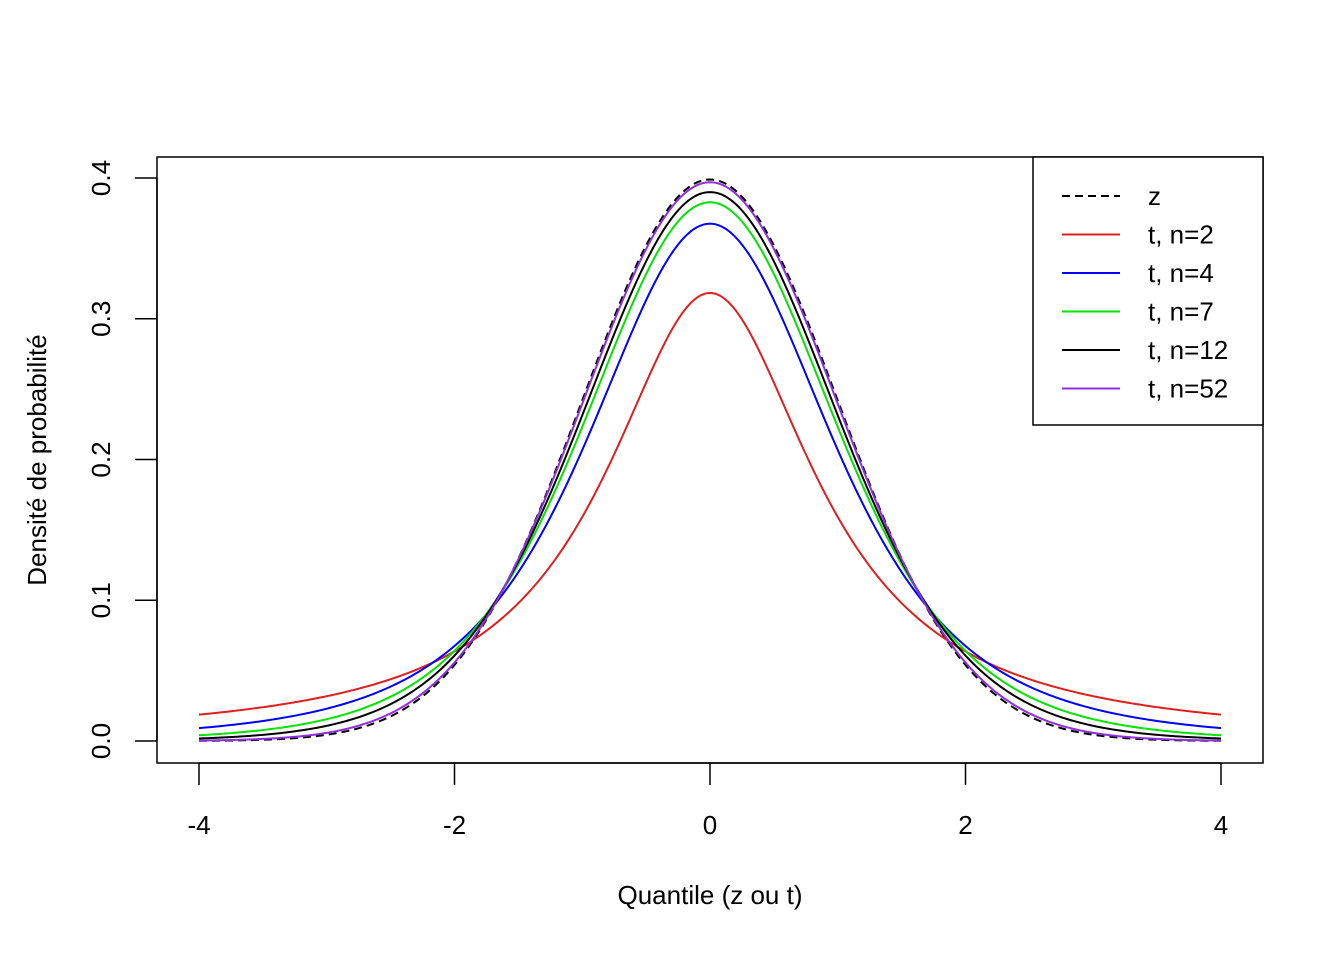  What do you see at coordinates (1154, 196) in the screenshot?
I see `legend-label-0: z` at bounding box center [1154, 196].